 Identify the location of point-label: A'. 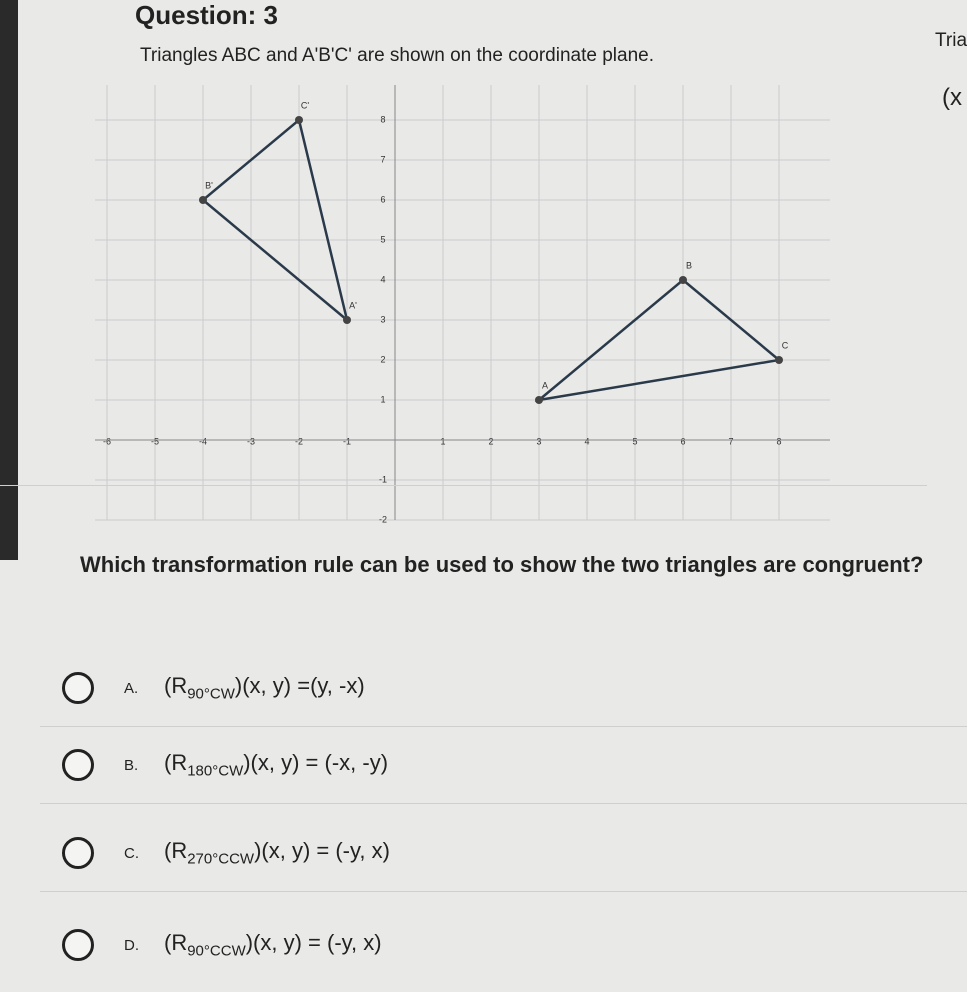
(353, 305).